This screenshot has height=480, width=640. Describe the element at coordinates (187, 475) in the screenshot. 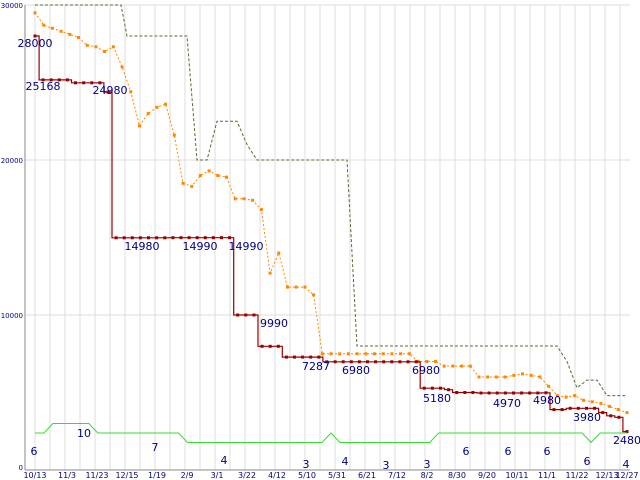

I see `x-tick-label: 2/9` at that location.